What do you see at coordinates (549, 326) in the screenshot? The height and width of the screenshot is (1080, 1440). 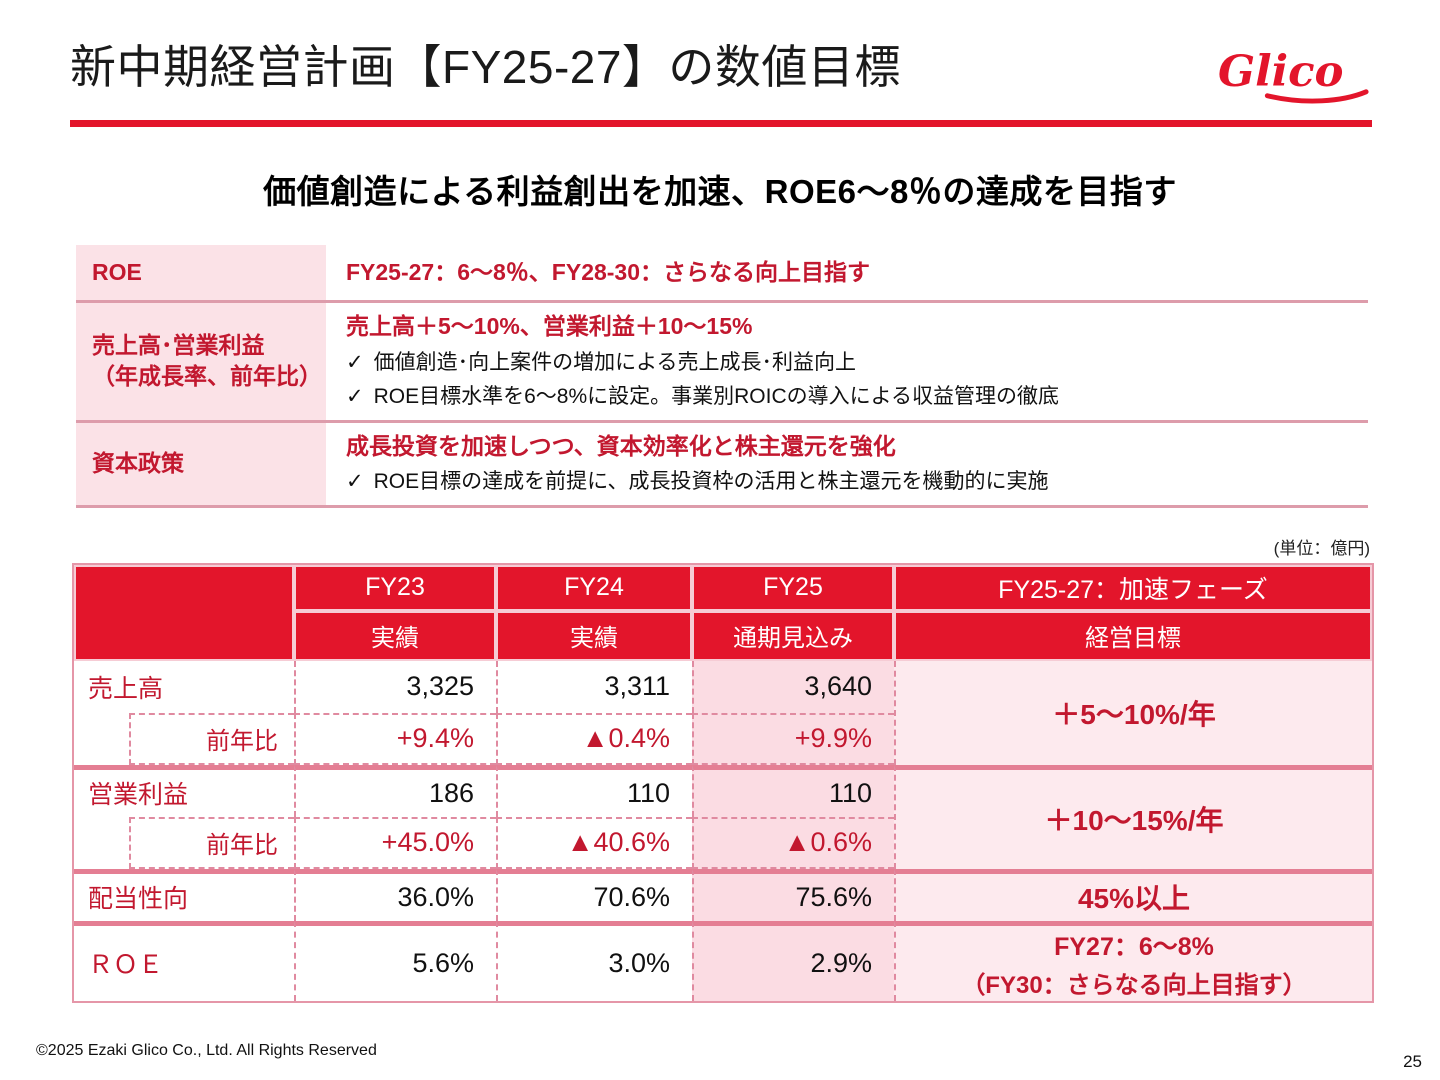 I see `policy-headline-sales-profit: 売上高＋5～10%、営業利益＋10～15%` at bounding box center [549, 326].